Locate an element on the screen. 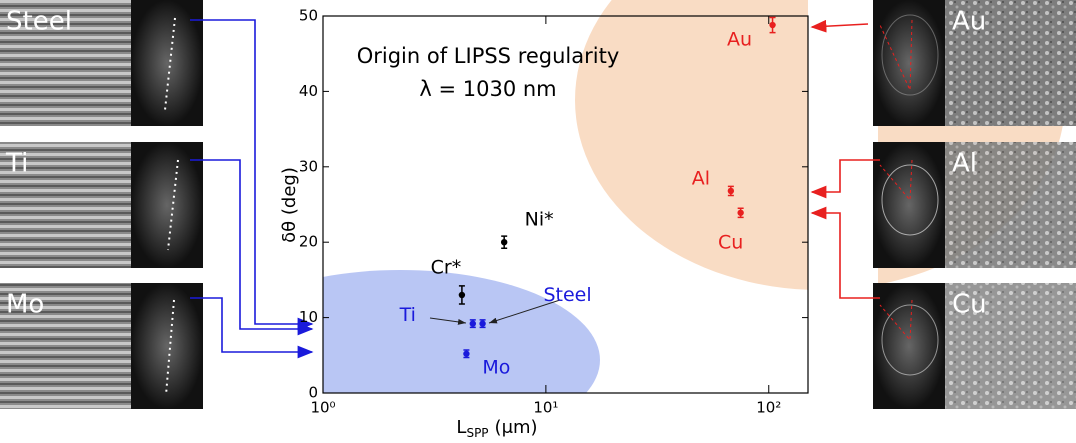 This screenshot has height=443, width=1076. x-label-main: L is located at coordinates (461, 427).